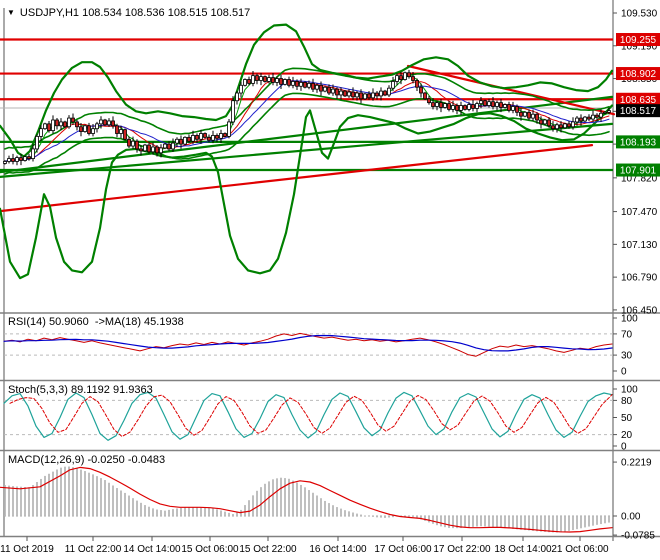 The width and height of the screenshot is (660, 560). I want to click on price-axis-tick-label: 106.790, so click(639, 278).